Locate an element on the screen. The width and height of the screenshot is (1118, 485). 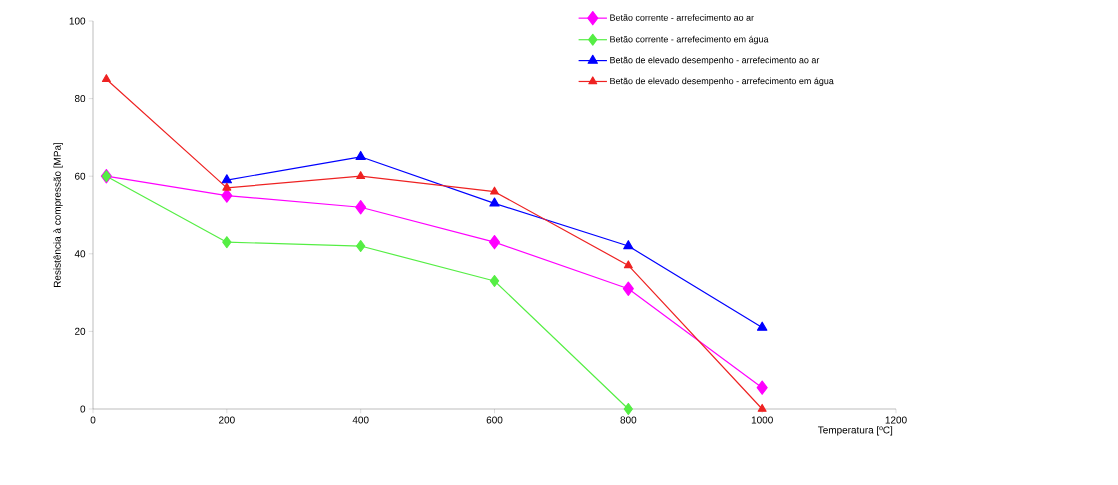
y-tick-label: 100 is located at coordinates (77, 21).